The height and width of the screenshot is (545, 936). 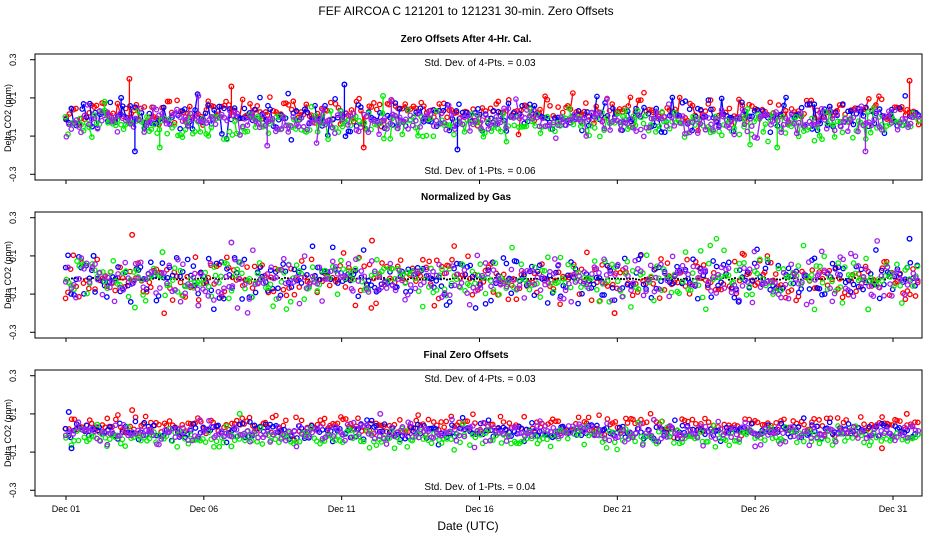 What do you see at coordinates (466, 39) in the screenshot?
I see `panel-title: Zero Offsets After 4-Hr. Cal.` at bounding box center [466, 39].